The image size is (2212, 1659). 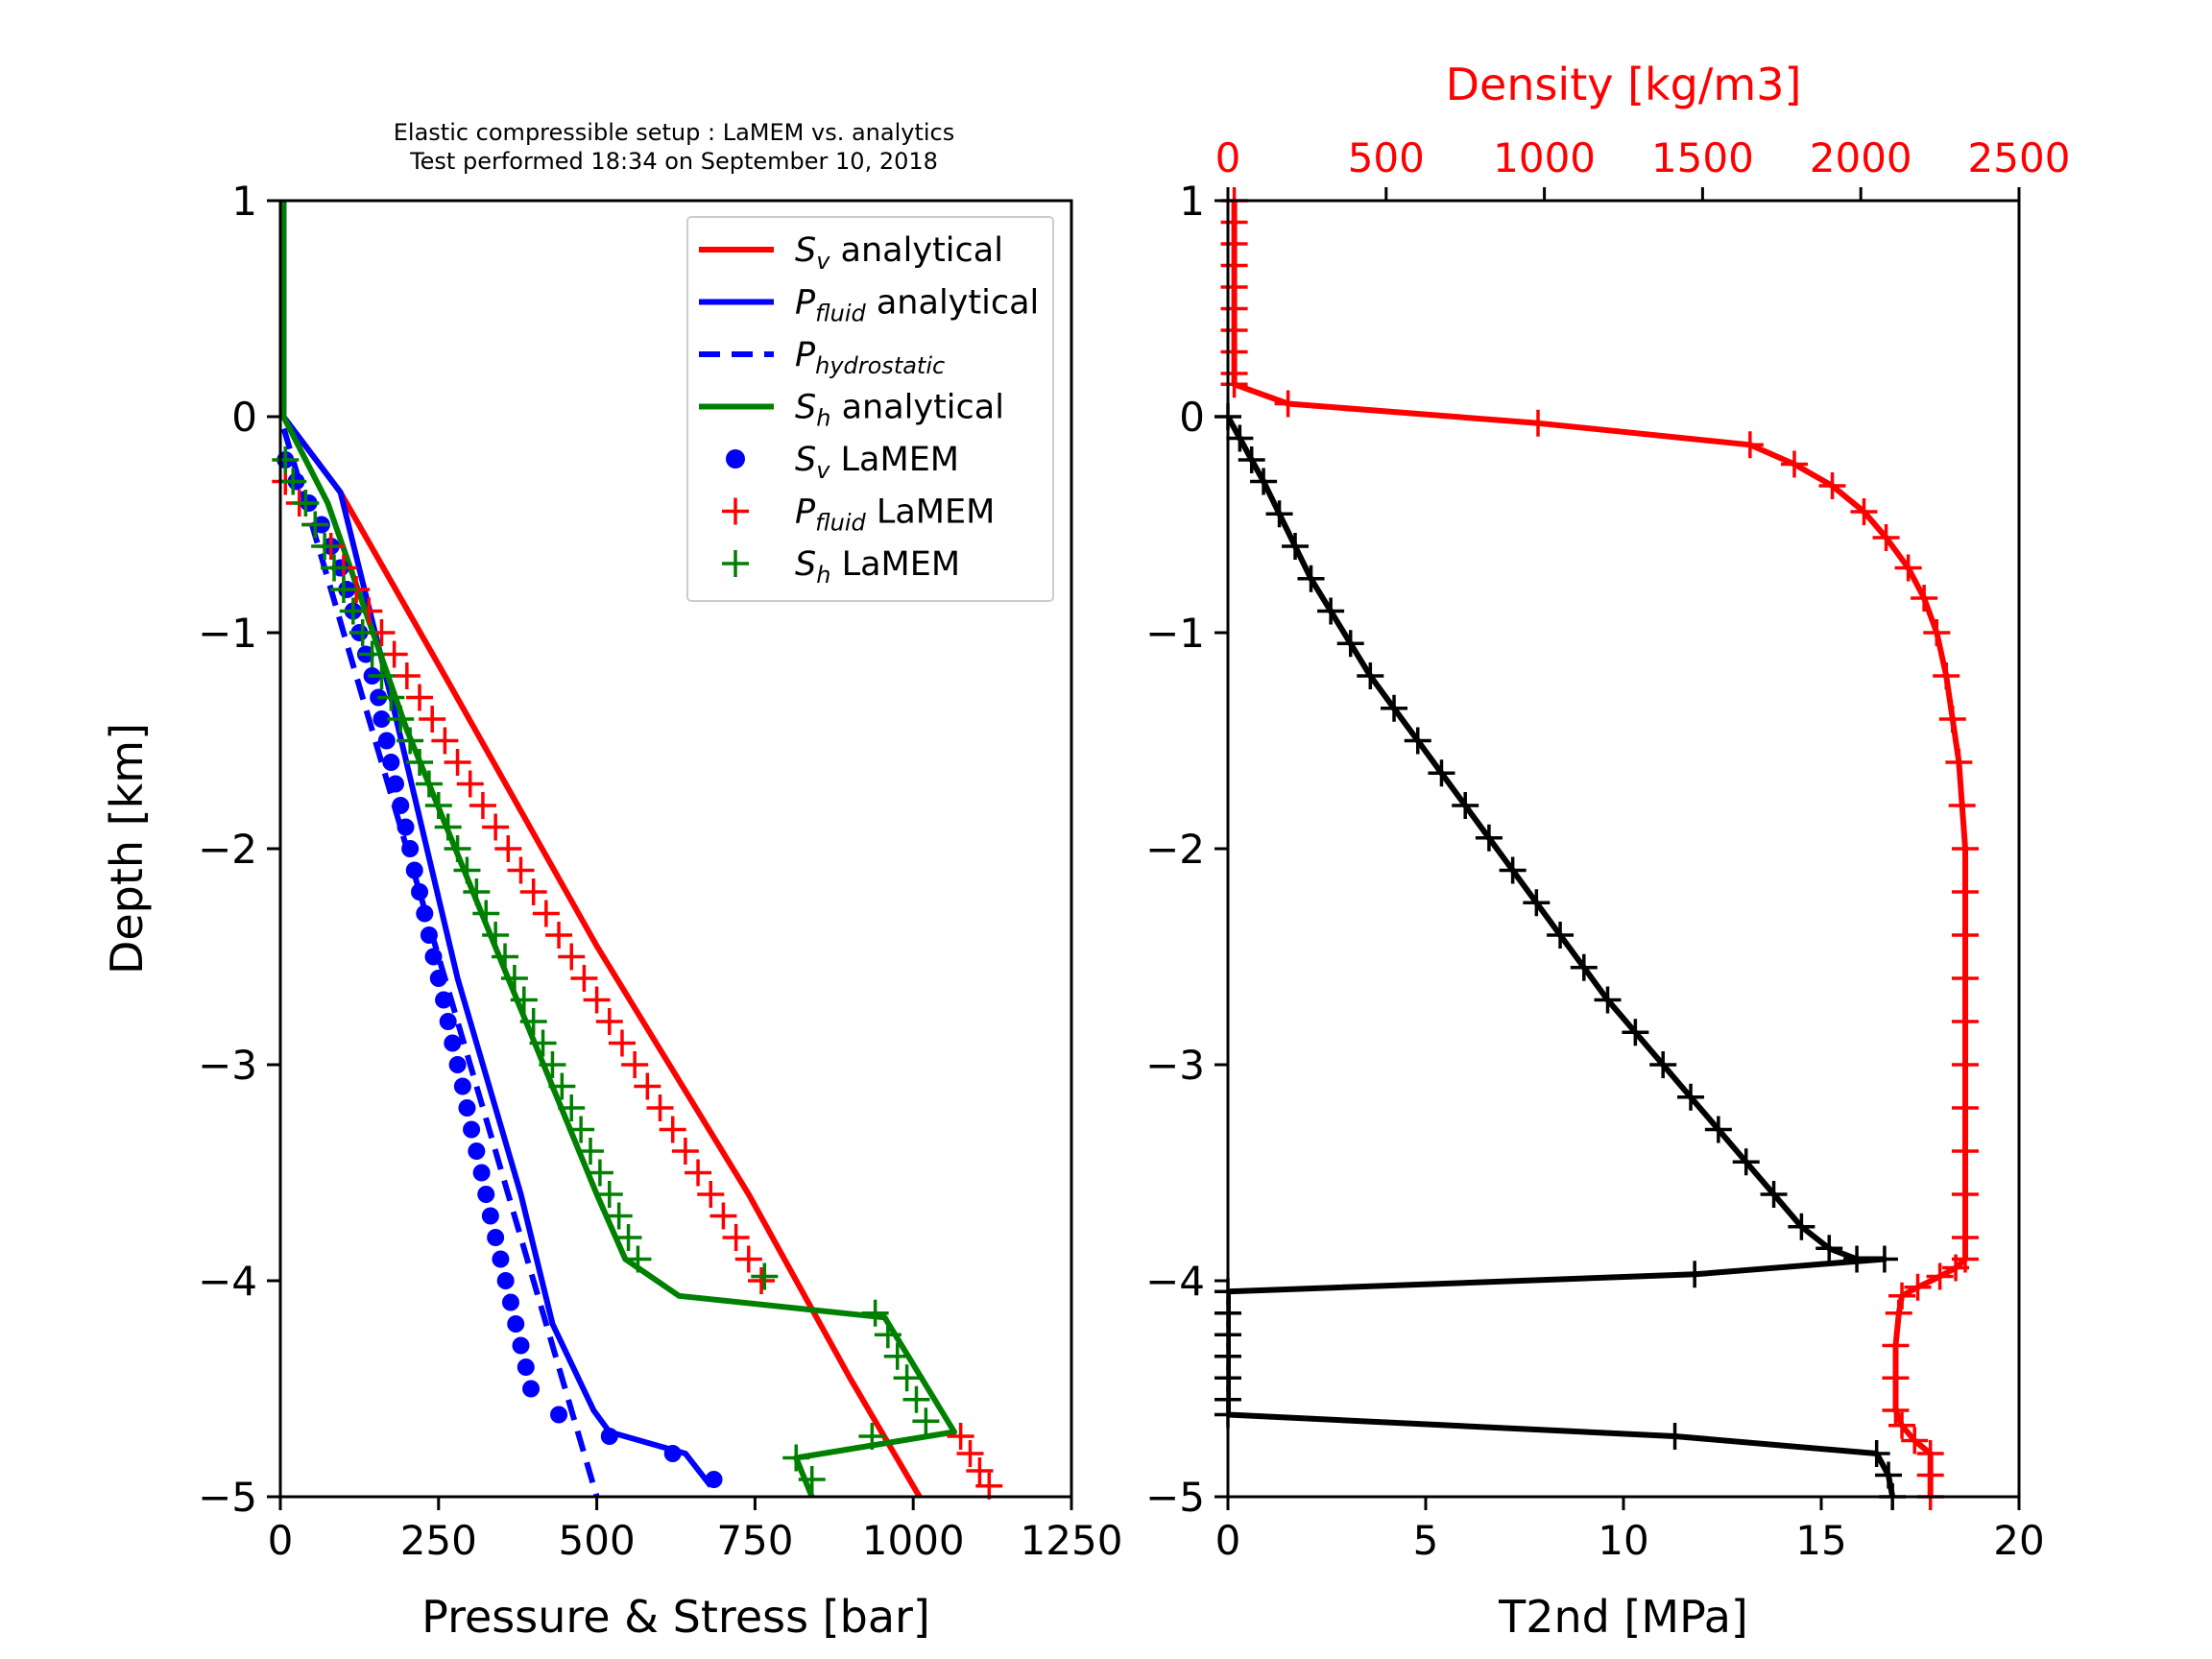 What do you see at coordinates (755, 1540) in the screenshot?
I see `x-tick-label: 750` at bounding box center [755, 1540].